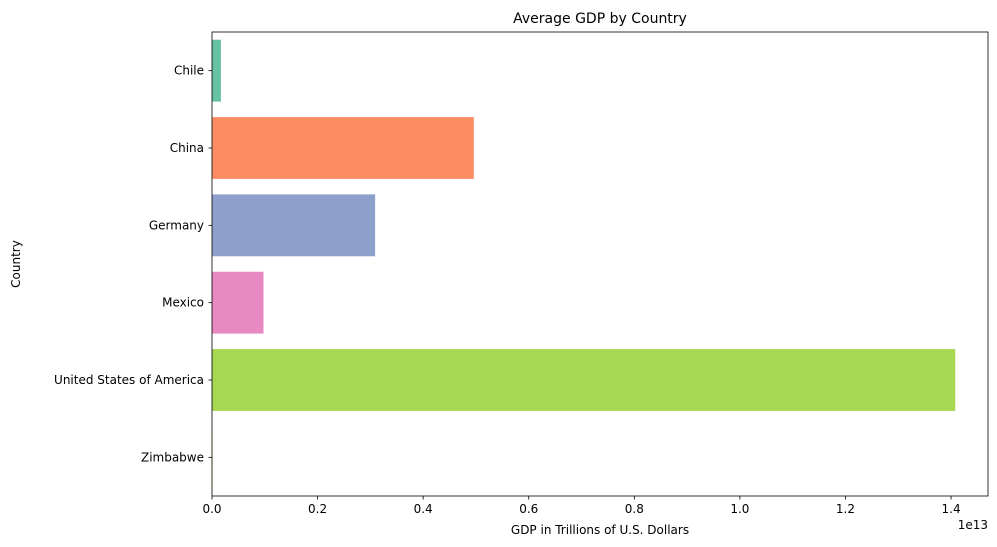  Describe the element at coordinates (216, 70) in the screenshot. I see `bar-chile` at that location.